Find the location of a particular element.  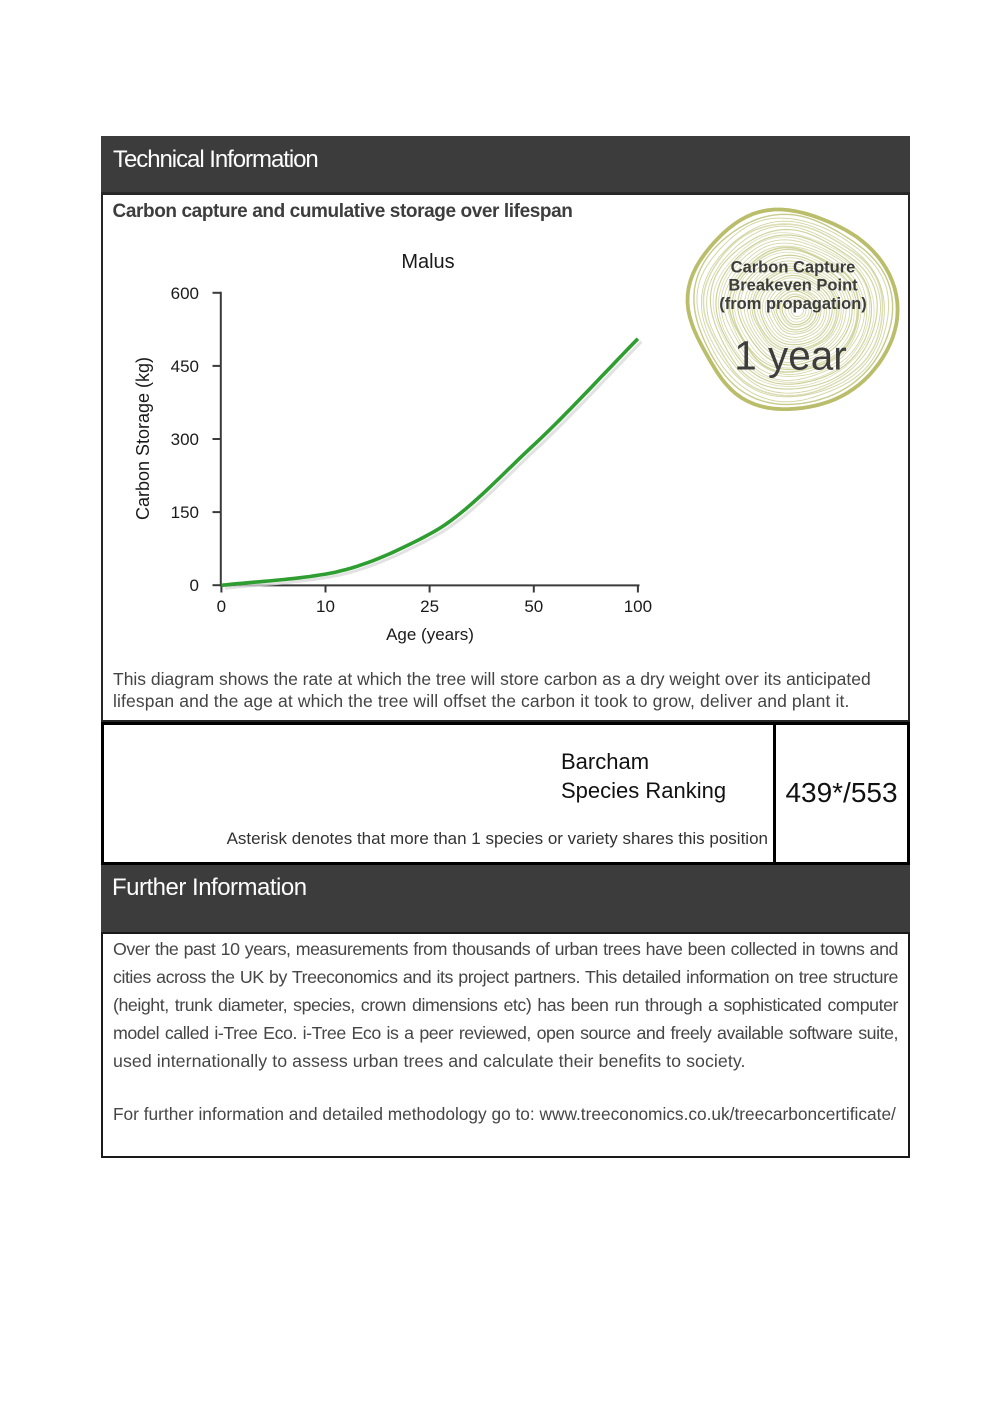

svg-text: 25 is located at coordinates (429, 606).